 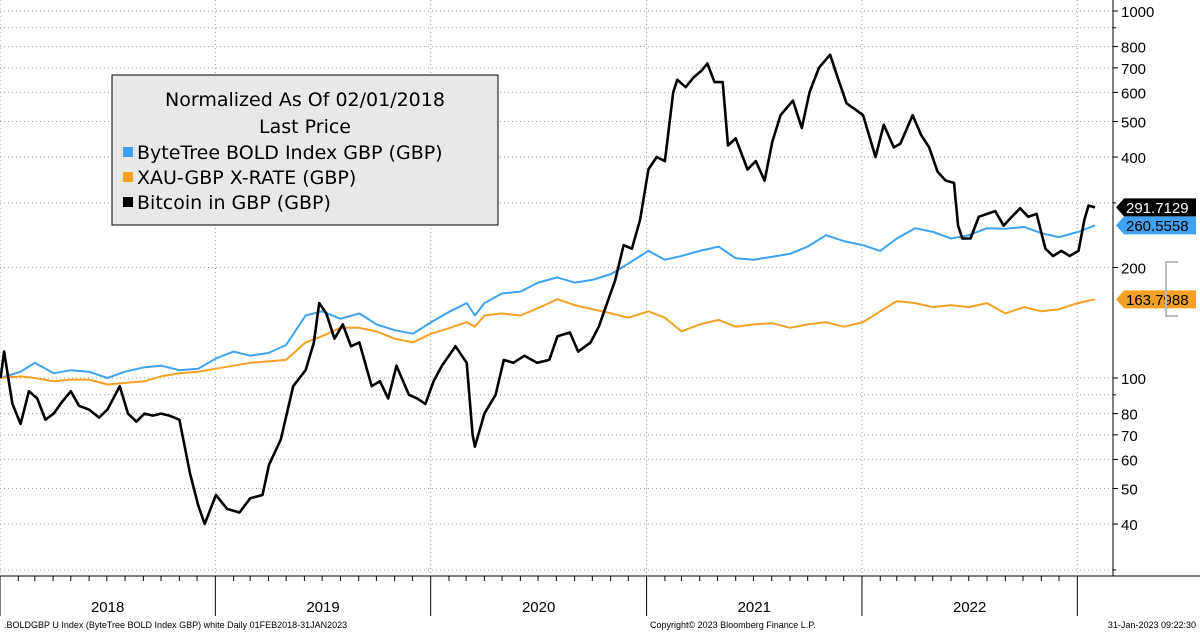 I want to click on legend-subtitle: Last Price, so click(x=305, y=127).